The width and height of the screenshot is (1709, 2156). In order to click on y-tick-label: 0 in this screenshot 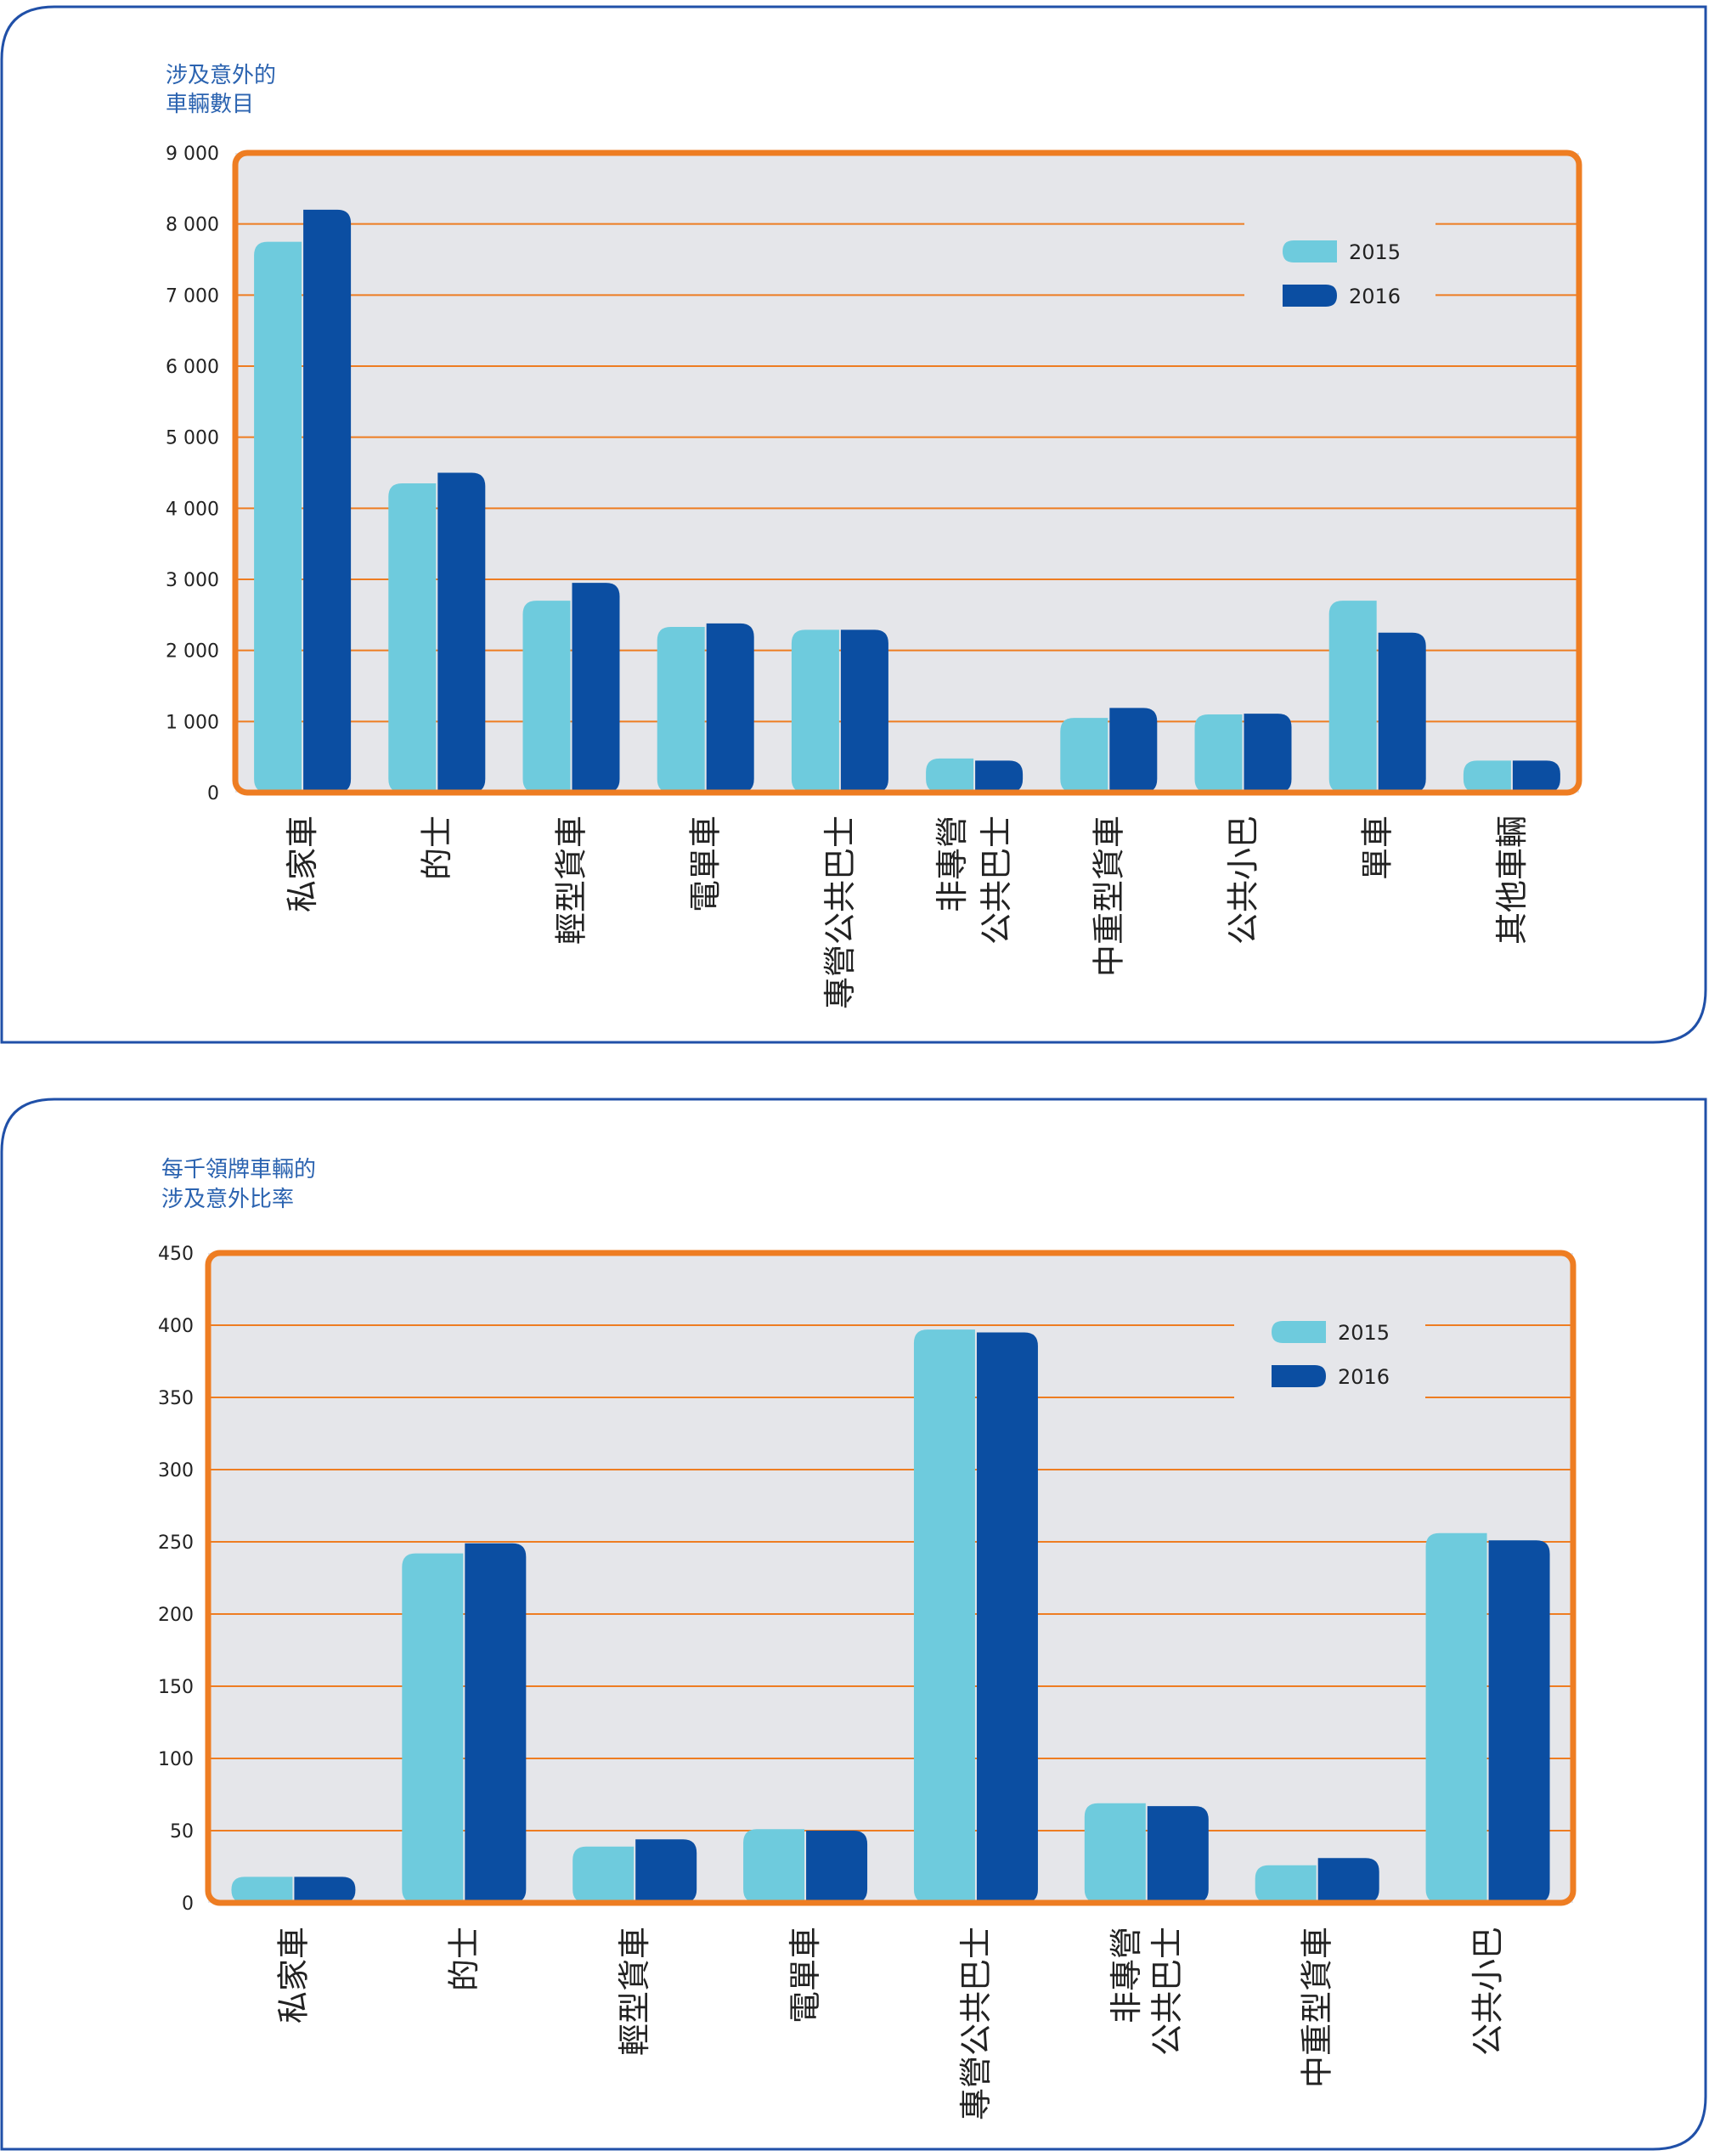, I will do `click(188, 1904)`.